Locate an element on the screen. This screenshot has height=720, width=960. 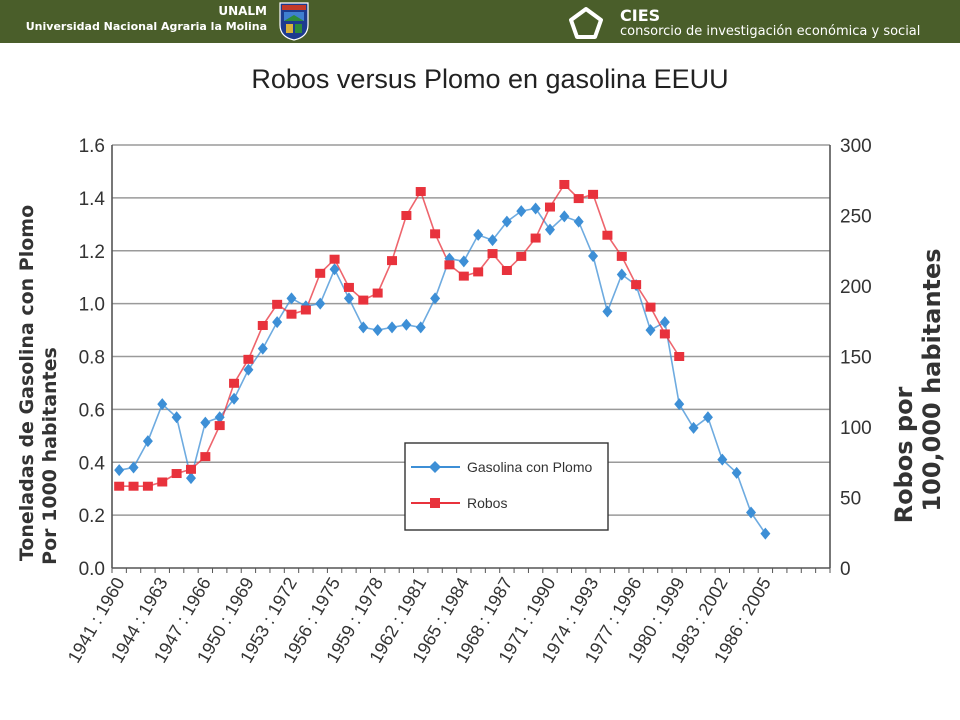
cies-short: CIES is located at coordinates (640, 15).